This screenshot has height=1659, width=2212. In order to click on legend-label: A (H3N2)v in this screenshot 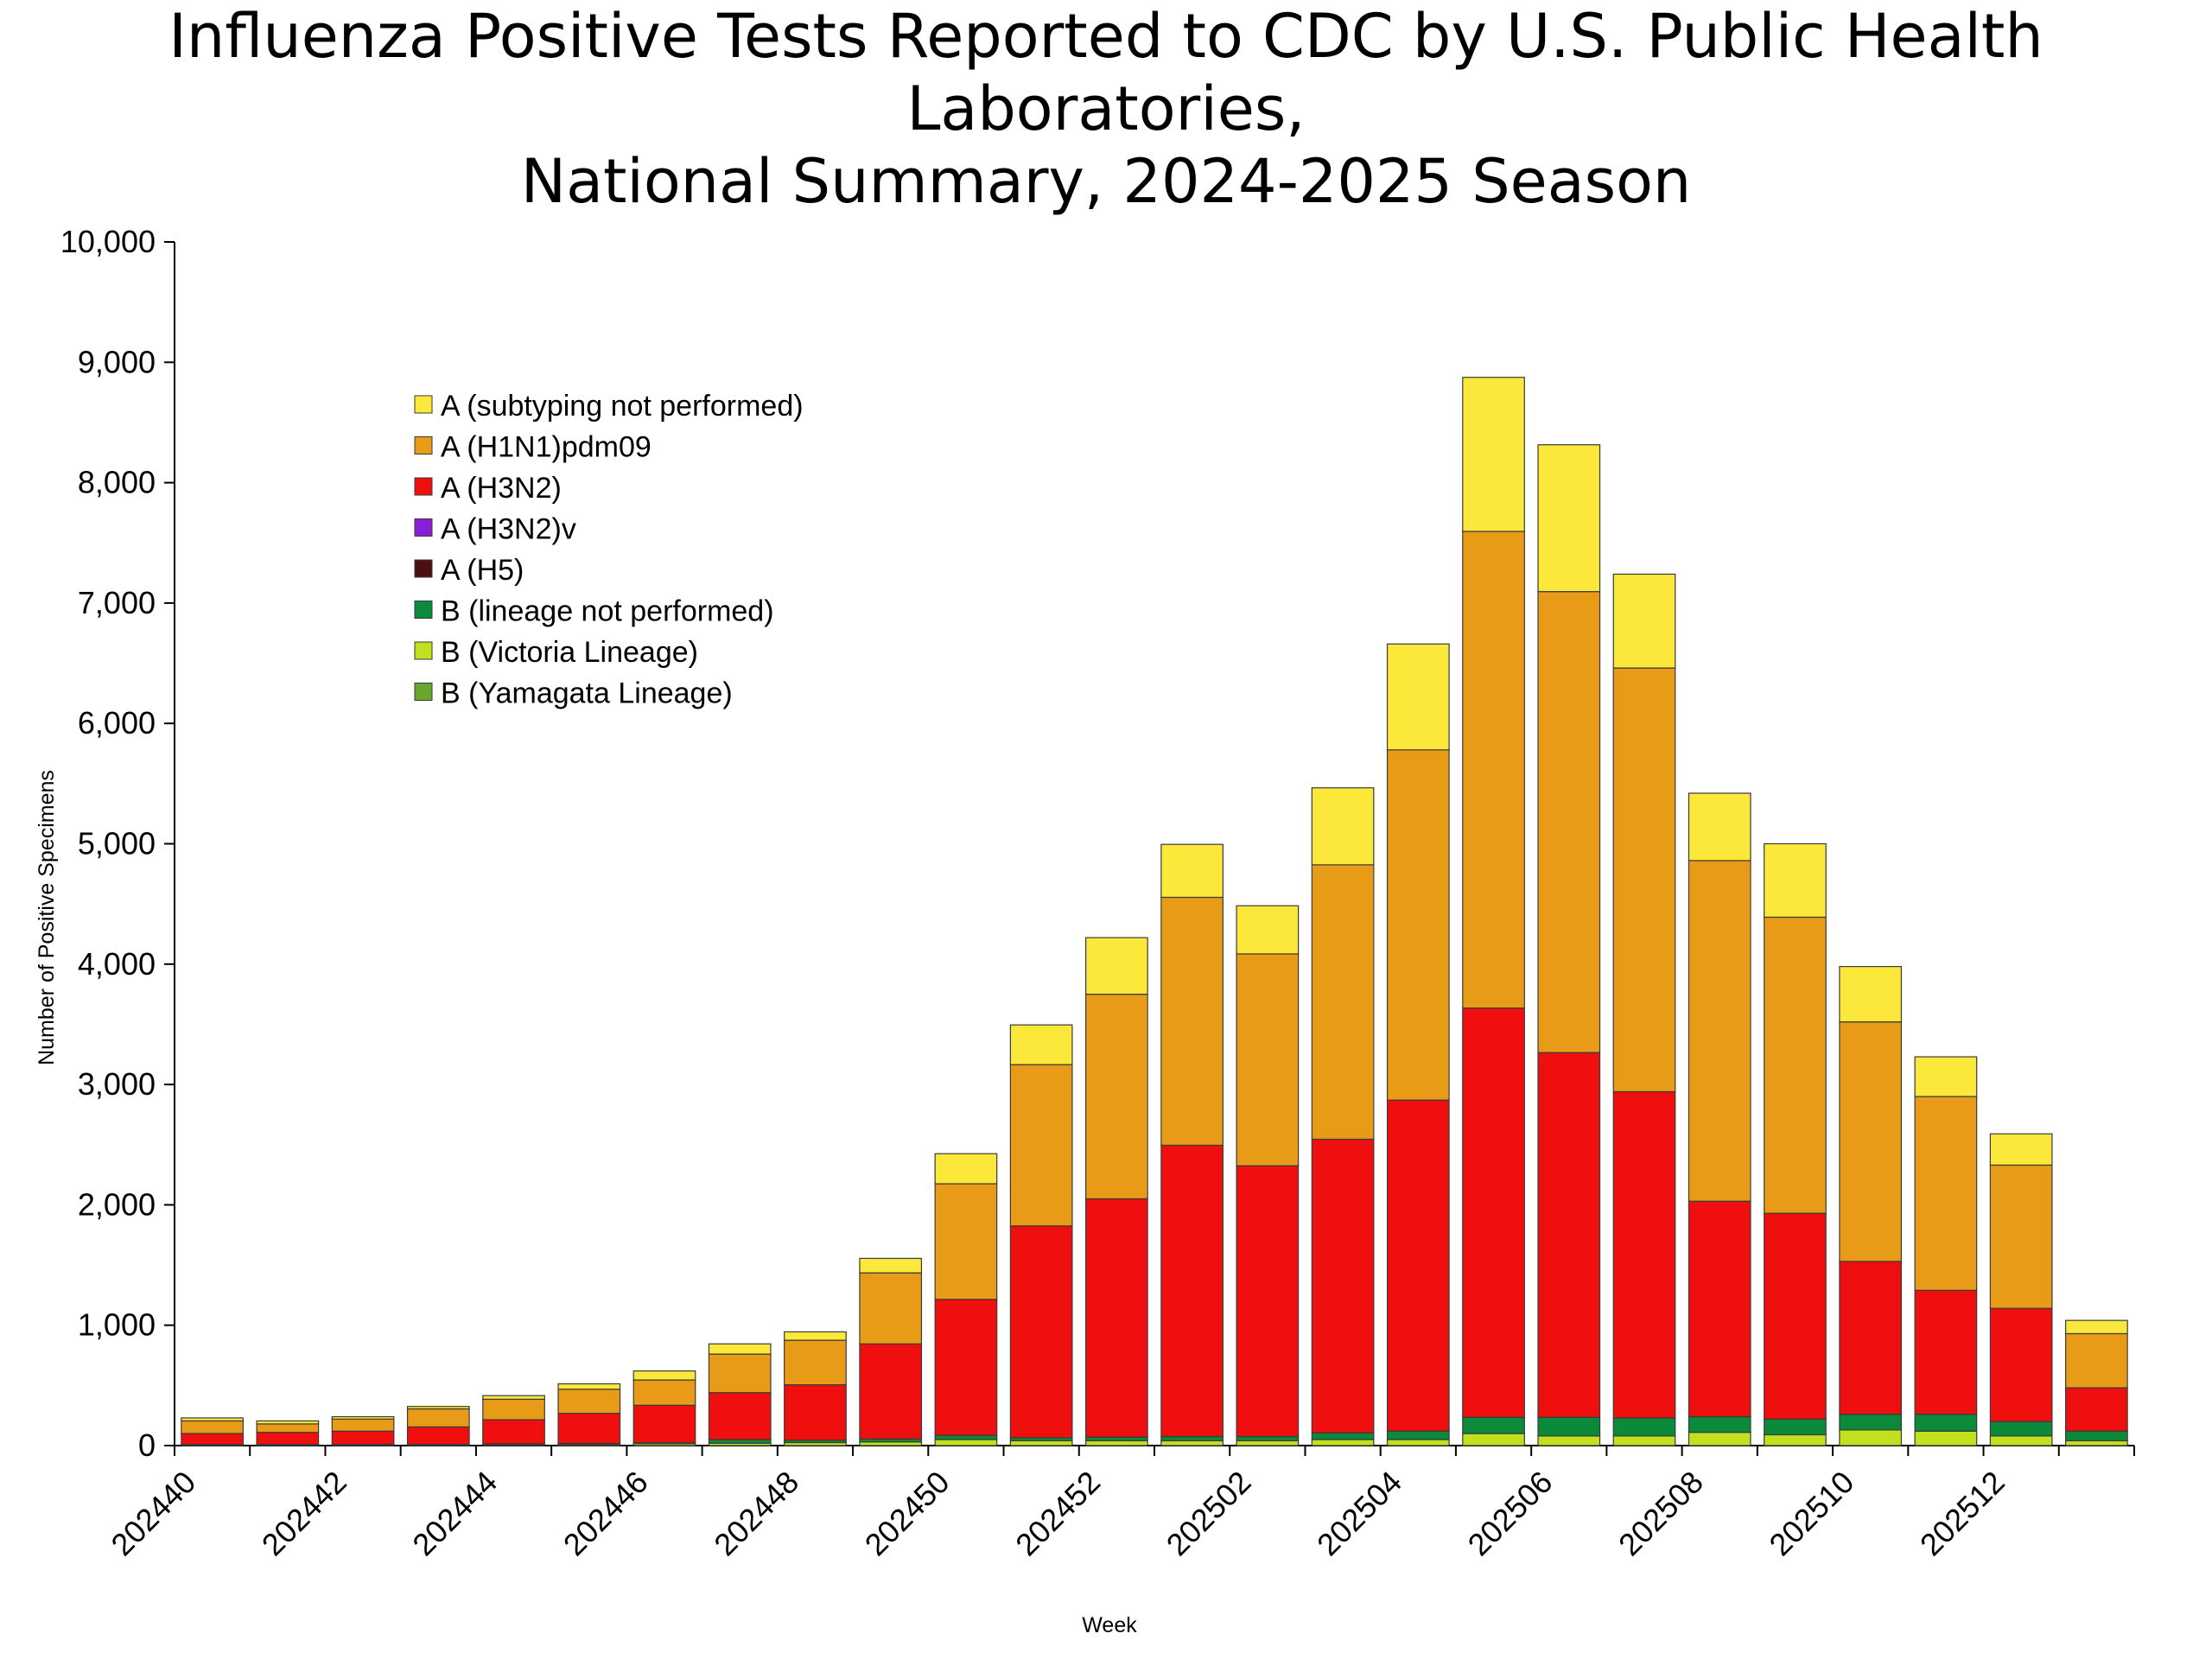, I will do `click(508, 529)`.